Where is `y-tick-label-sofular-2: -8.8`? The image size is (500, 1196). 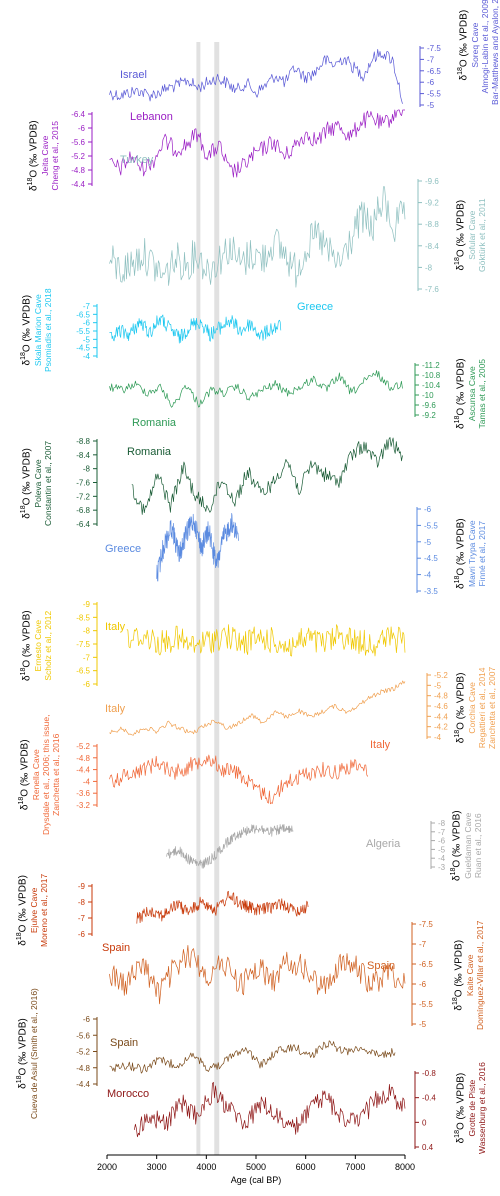
y-tick-label-sofular-2: -8.8 is located at coordinates (432, 224).